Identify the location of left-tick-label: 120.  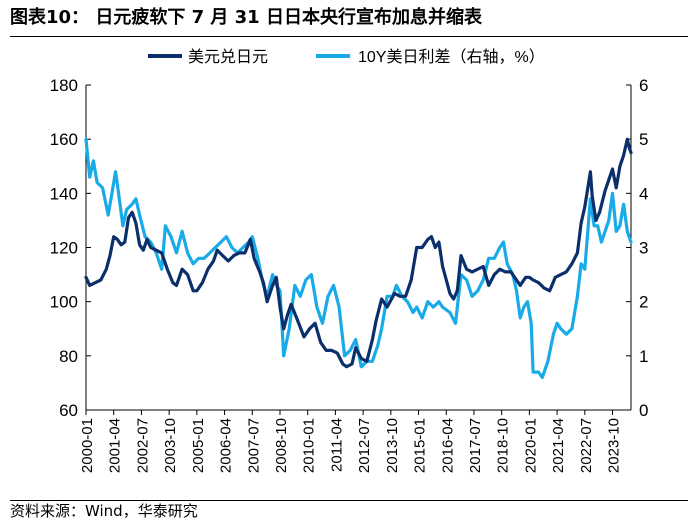
(64, 248).